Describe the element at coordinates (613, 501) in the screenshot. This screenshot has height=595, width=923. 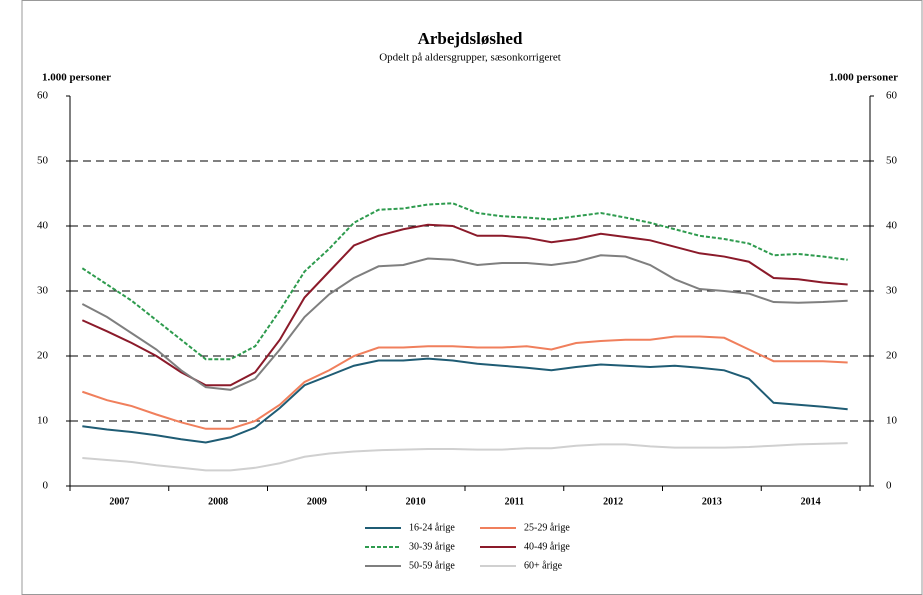
I see `x-tick-label: 2012` at that location.